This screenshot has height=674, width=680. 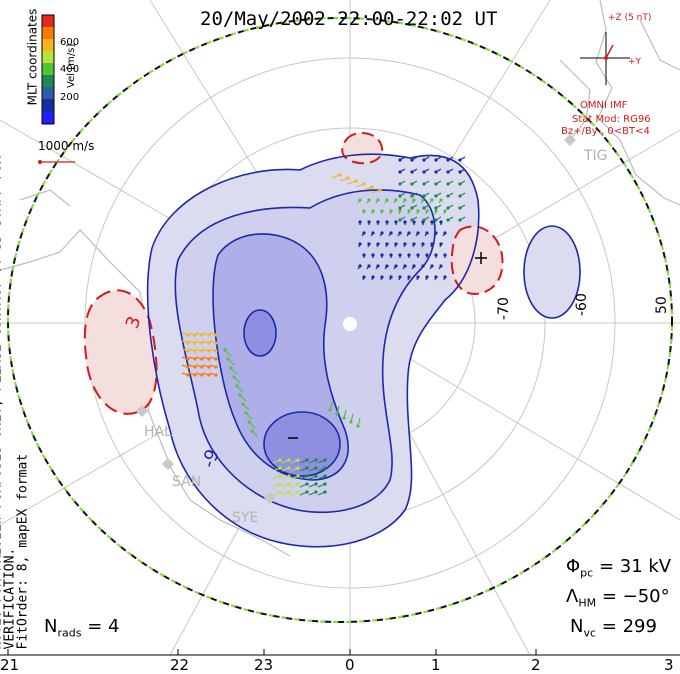 What do you see at coordinates (158, 432) in the screenshot?
I see `station-hal: HAL` at bounding box center [158, 432].